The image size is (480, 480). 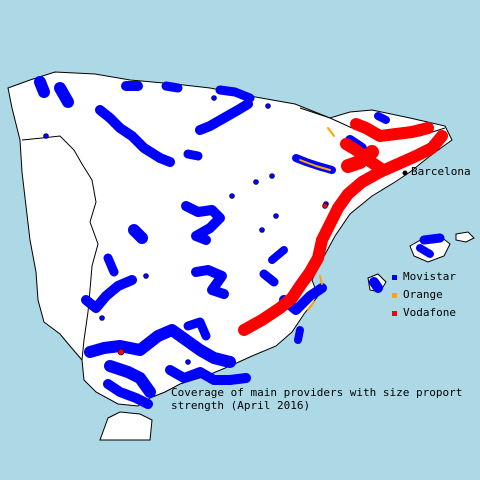 I want to click on africa-coast, so click(x=126, y=426).